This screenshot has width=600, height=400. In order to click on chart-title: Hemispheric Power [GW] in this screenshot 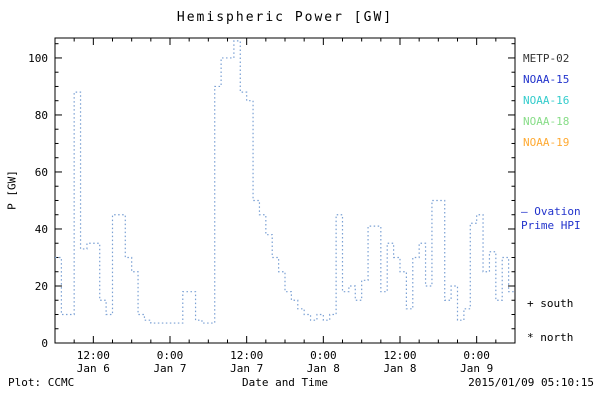, I will do `click(285, 17)`.